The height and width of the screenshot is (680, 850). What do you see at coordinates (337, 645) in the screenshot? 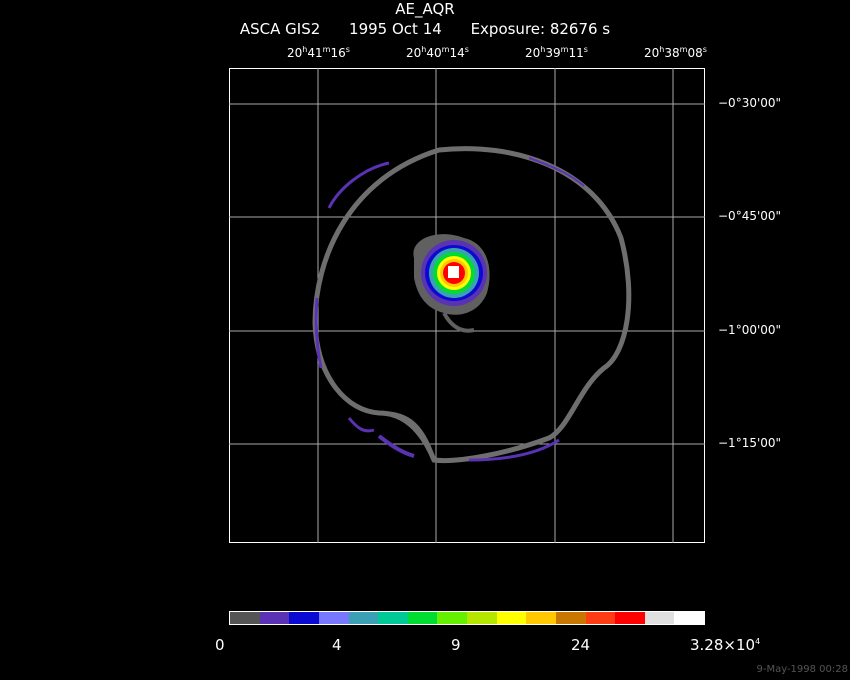
I see `colorbar-label: 4` at bounding box center [337, 645].